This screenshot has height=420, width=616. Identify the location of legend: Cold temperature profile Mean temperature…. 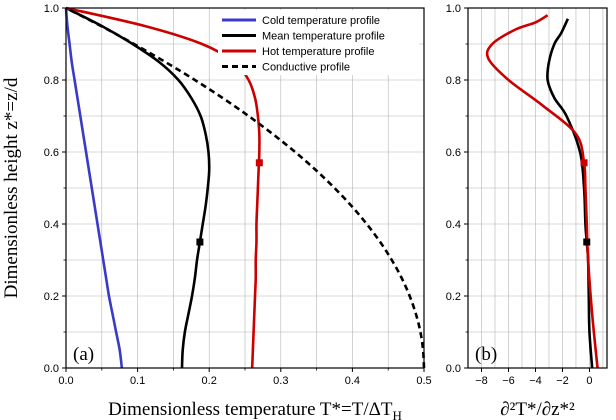
(318, 42).